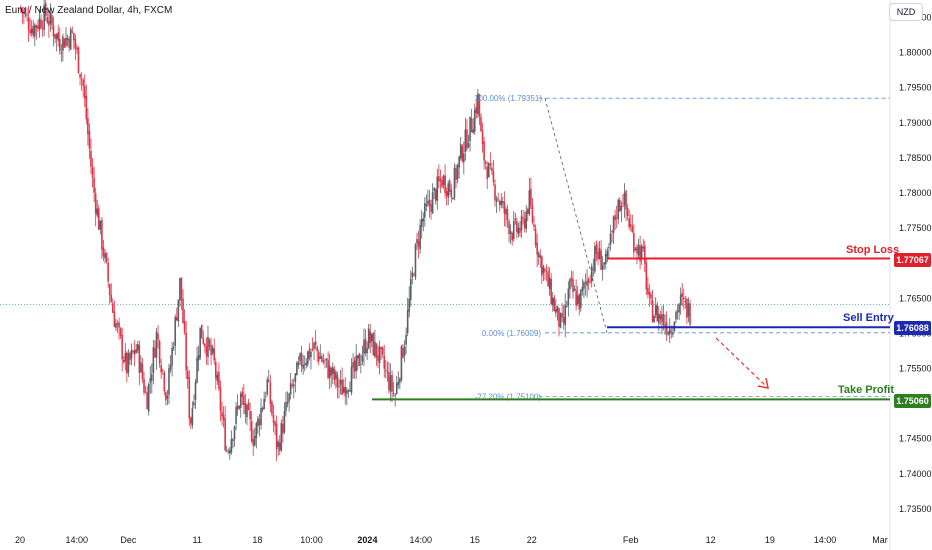 Image resolution: width=932 pixels, height=550 pixels. What do you see at coordinates (915, 439) in the screenshot?
I see `y-tick-label: 1.74500` at bounding box center [915, 439].